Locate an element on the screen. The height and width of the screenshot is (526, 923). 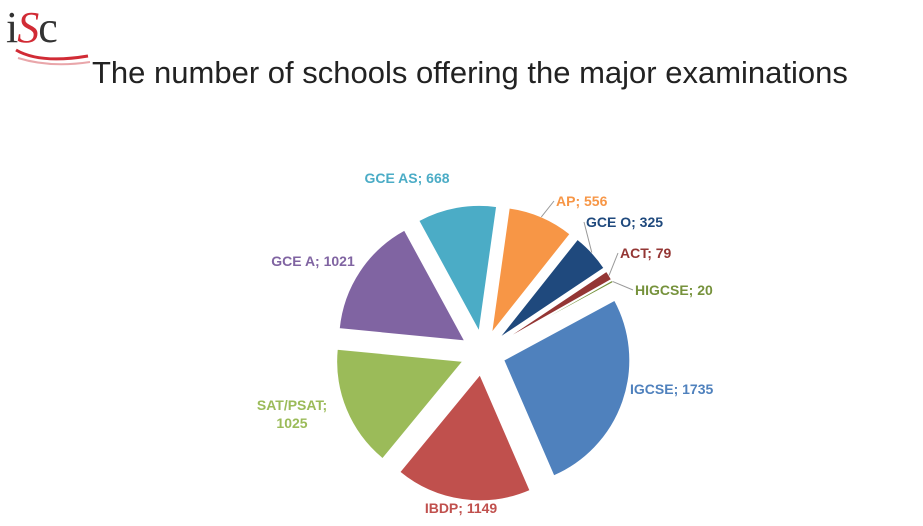
data-label: AP; 556 is located at coordinates (582, 201).